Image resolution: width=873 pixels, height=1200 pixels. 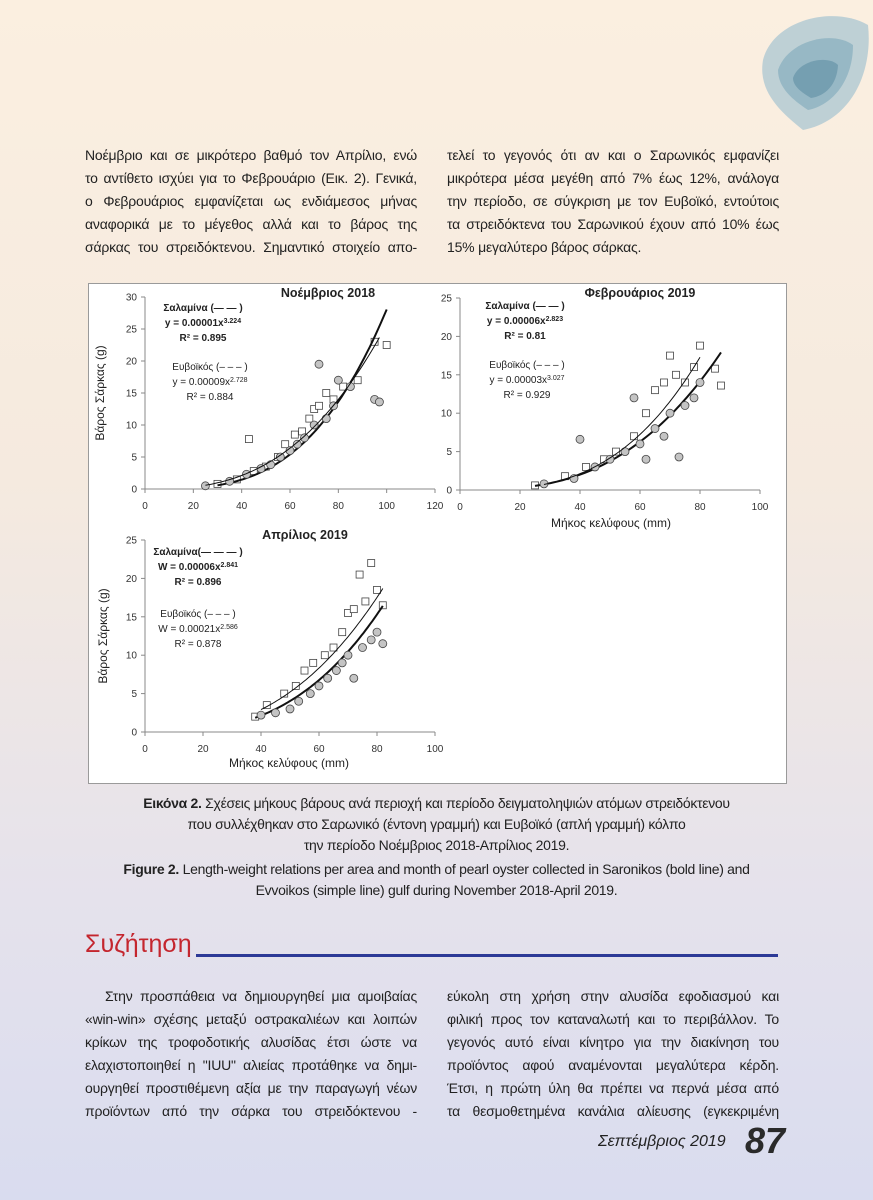 I want to click on fit-r2: R² = 0.895, so click(x=203, y=338).